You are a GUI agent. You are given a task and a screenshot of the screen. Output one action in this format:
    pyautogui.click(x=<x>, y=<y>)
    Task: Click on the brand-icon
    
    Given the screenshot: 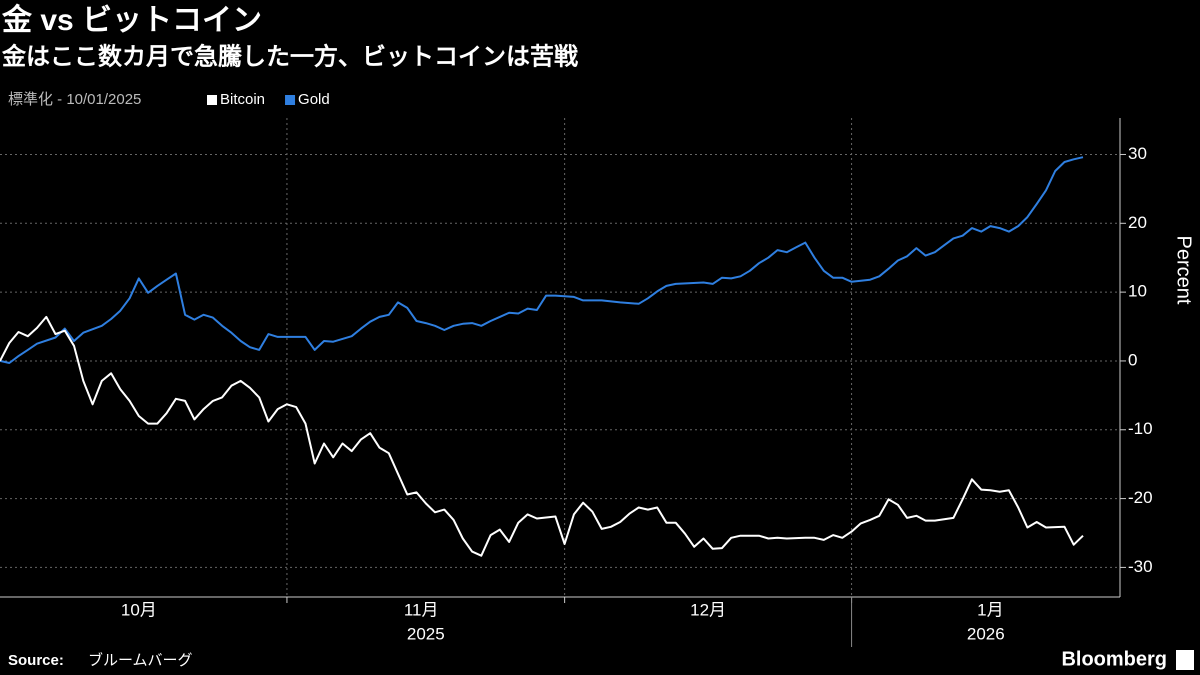 What is the action you would take?
    pyautogui.click(x=1185, y=660)
    